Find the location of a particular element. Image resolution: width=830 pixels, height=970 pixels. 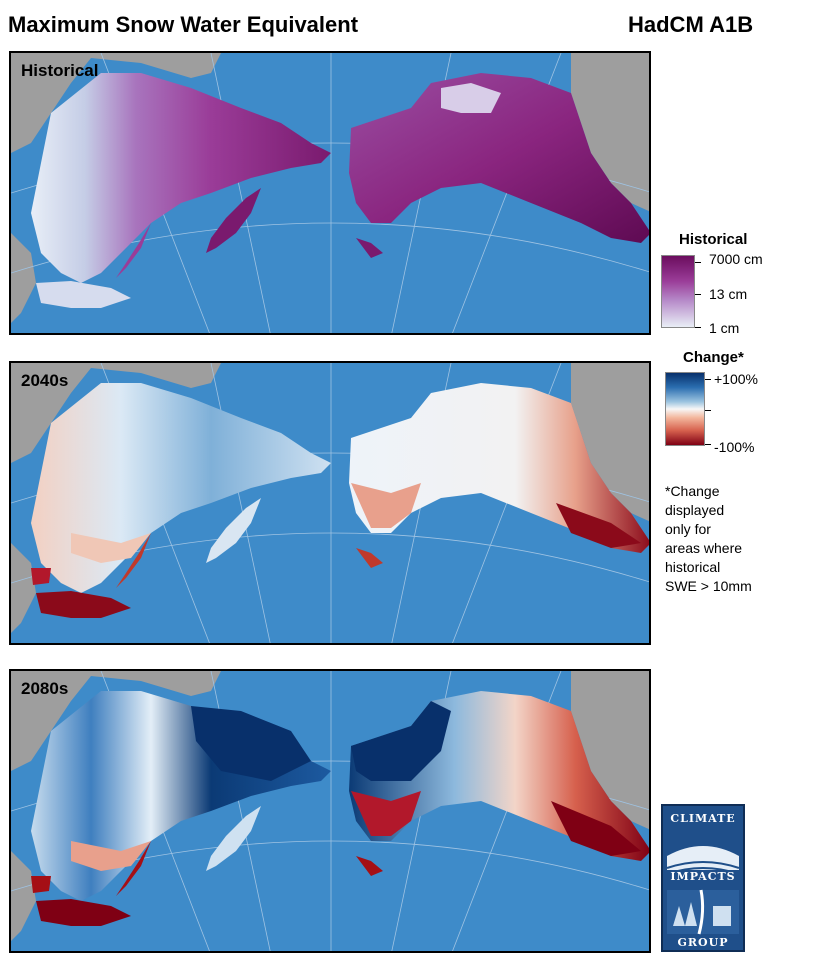

logo-emblem is located at coordinates (703, 890).